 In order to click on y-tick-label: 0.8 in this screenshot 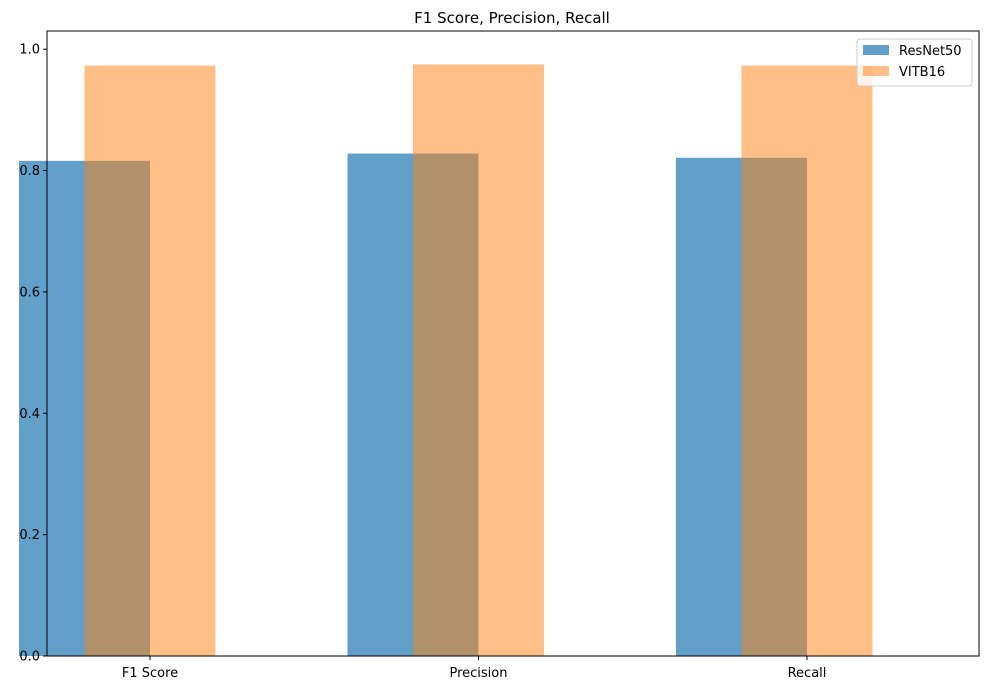, I will do `click(29, 171)`.